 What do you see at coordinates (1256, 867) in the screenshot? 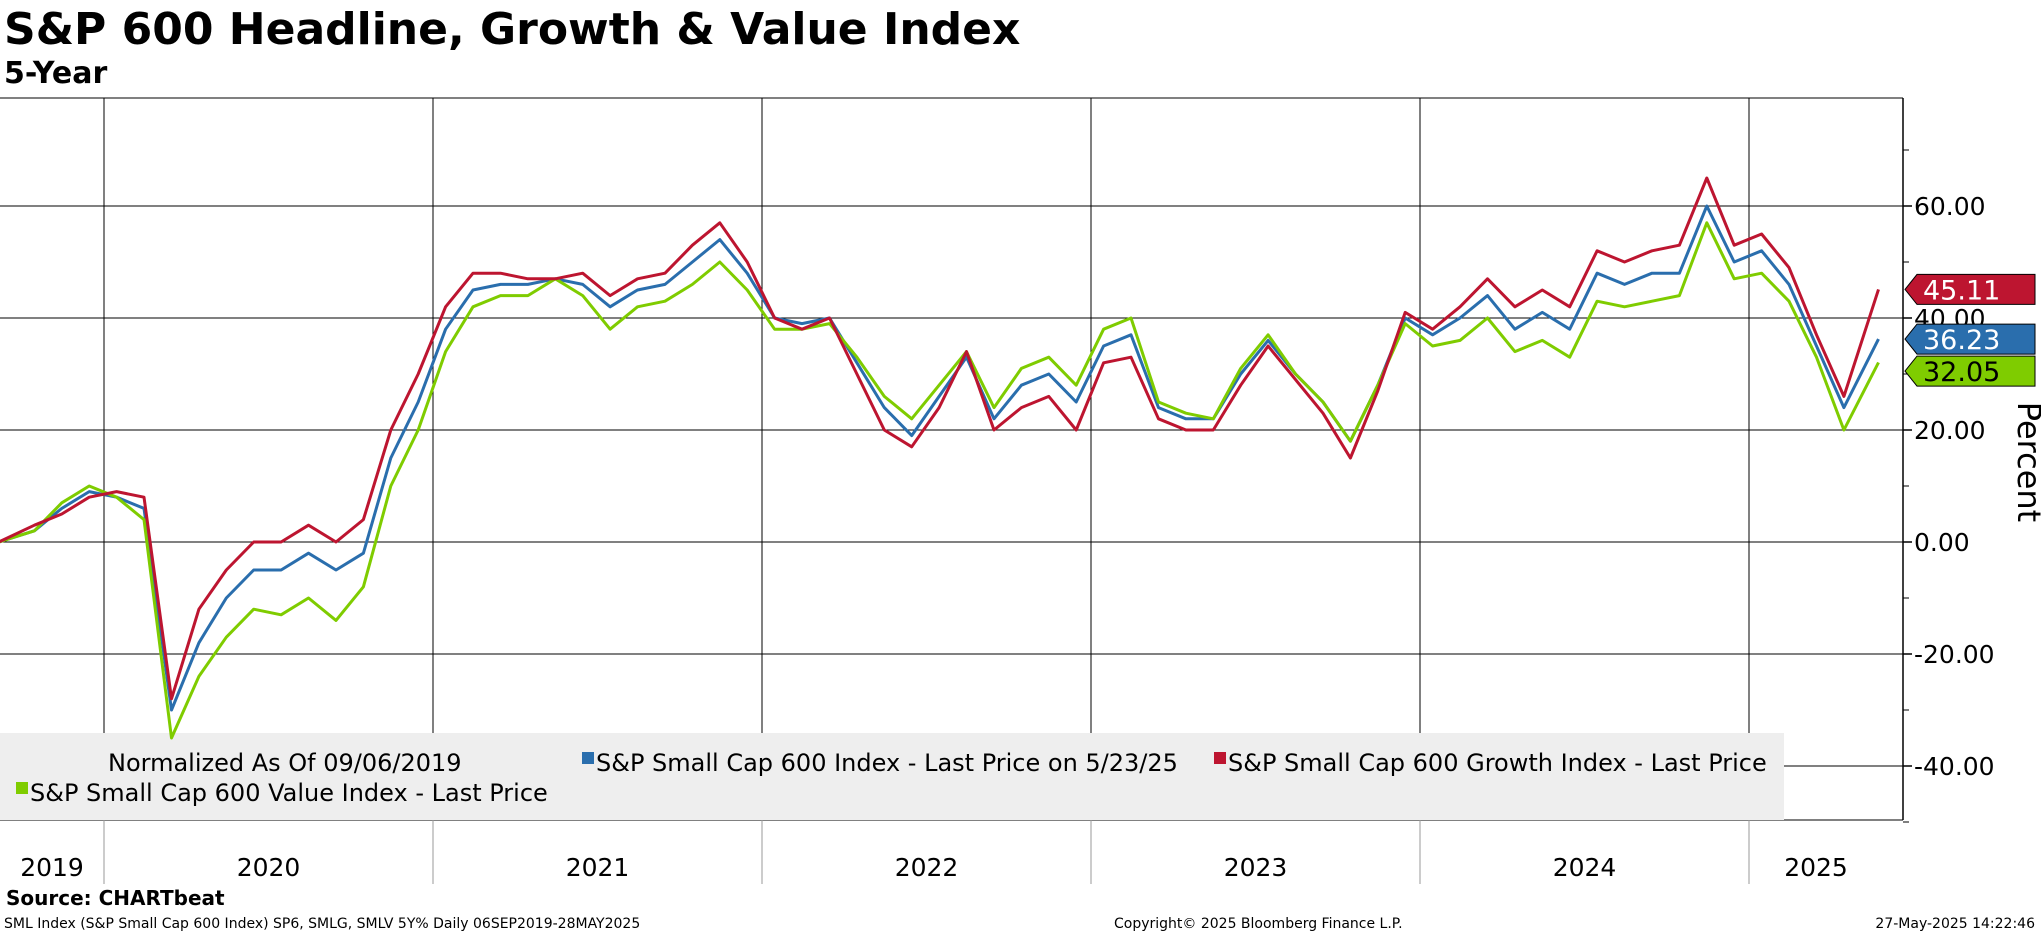
I see `x-tick-label: 2023` at bounding box center [1256, 867].